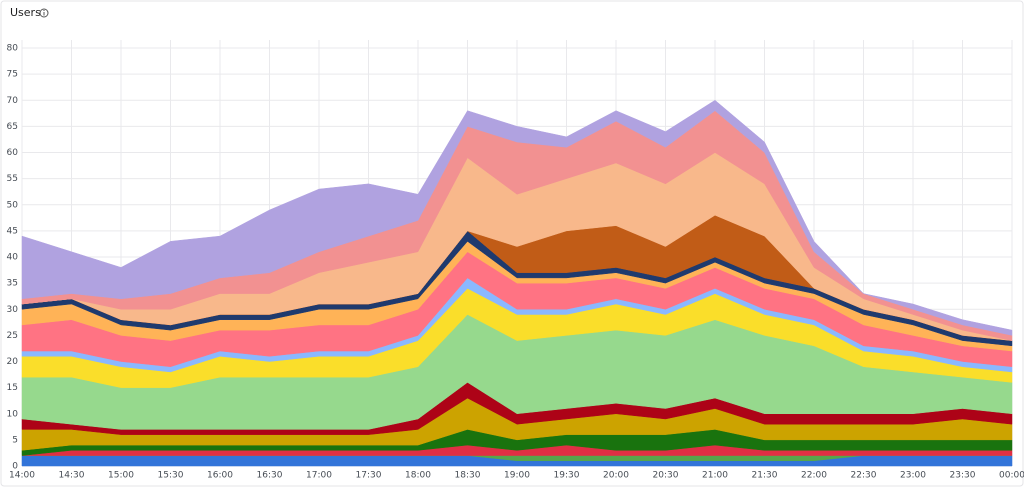 The width and height of the screenshot is (1024, 487). What do you see at coordinates (666, 476) in the screenshot?
I see `x-tick-label: 20:30` at bounding box center [666, 476].